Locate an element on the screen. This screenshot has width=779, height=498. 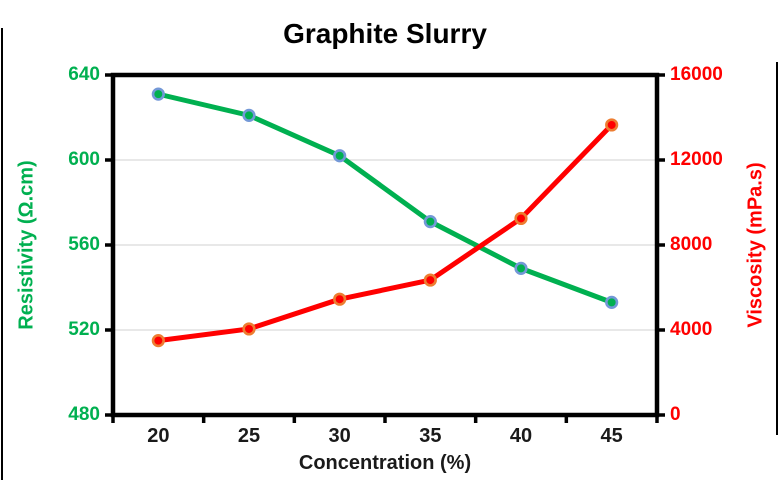
chart-title: Graphite Slurry is located at coordinates (385, 33).